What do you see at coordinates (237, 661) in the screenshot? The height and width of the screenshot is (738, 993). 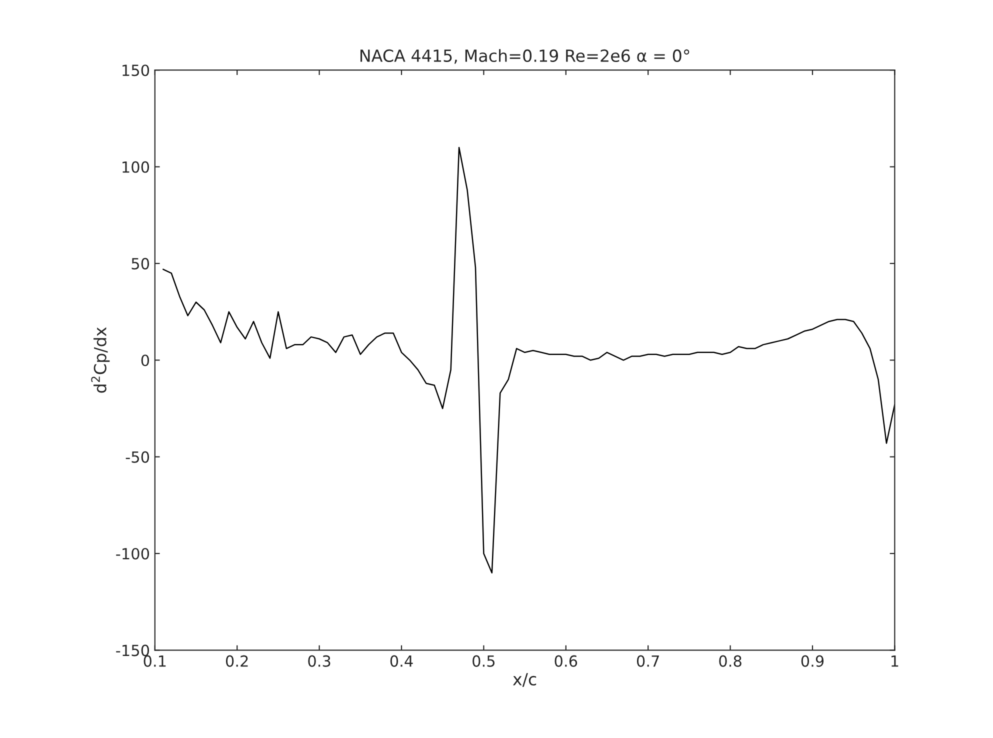 I see `x-tick-label: 0.2` at bounding box center [237, 661].